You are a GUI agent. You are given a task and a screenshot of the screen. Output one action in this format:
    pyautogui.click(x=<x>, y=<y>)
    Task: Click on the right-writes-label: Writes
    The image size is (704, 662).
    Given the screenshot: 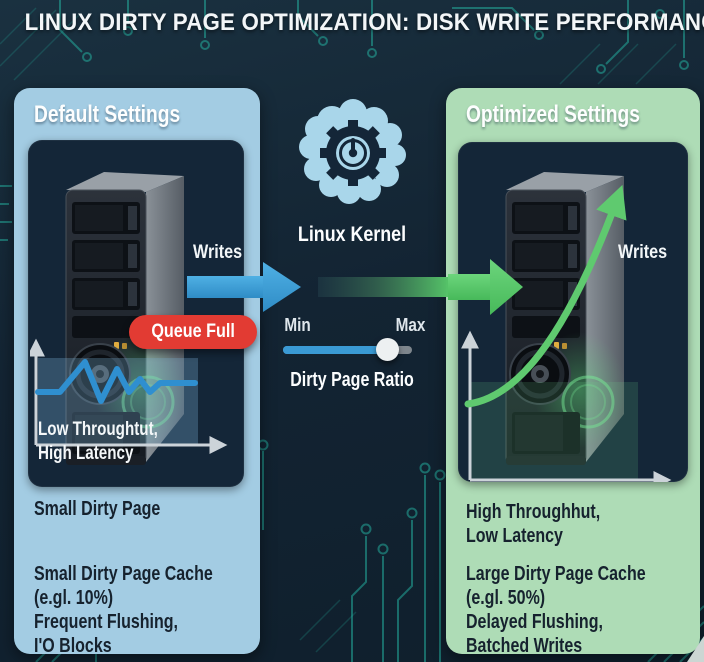 What is the action you would take?
    pyautogui.click(x=643, y=252)
    